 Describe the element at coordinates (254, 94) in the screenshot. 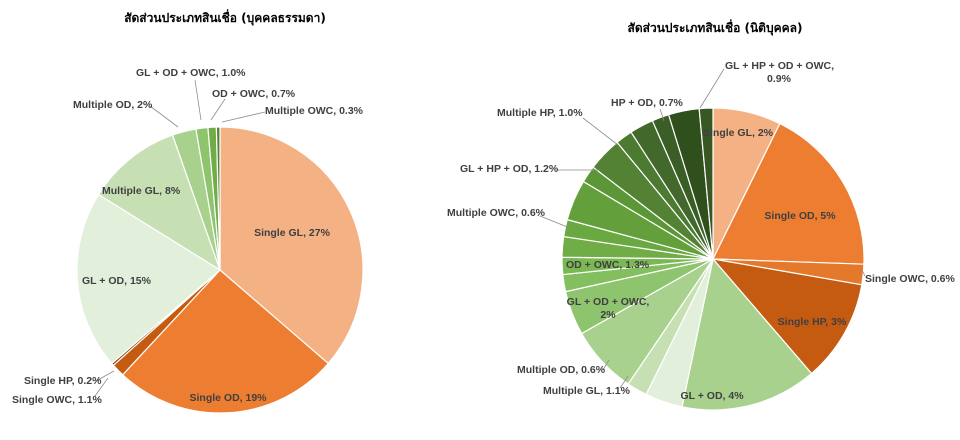

I see `pie0-label-8: OD + OWC, 0.7%` at that location.